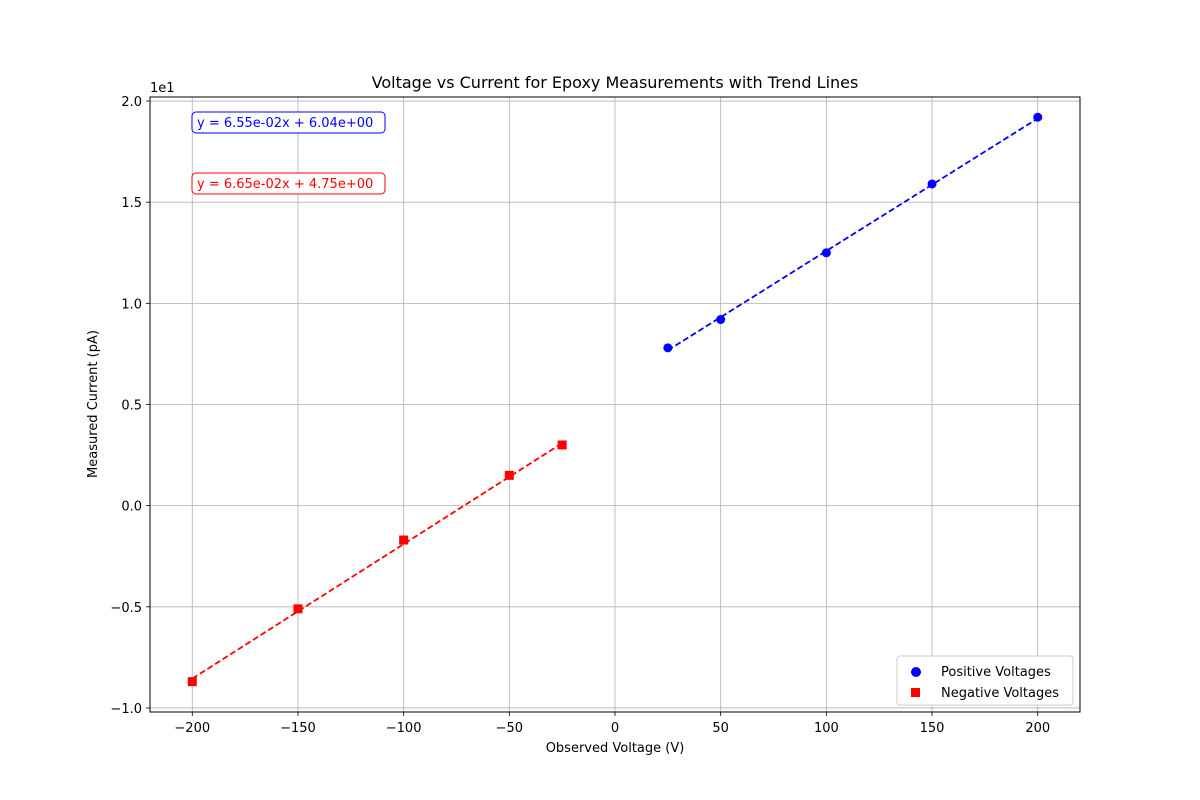 This screenshot has width=1200, height=800. I want to click on legend-marker-positive, so click(916, 672).